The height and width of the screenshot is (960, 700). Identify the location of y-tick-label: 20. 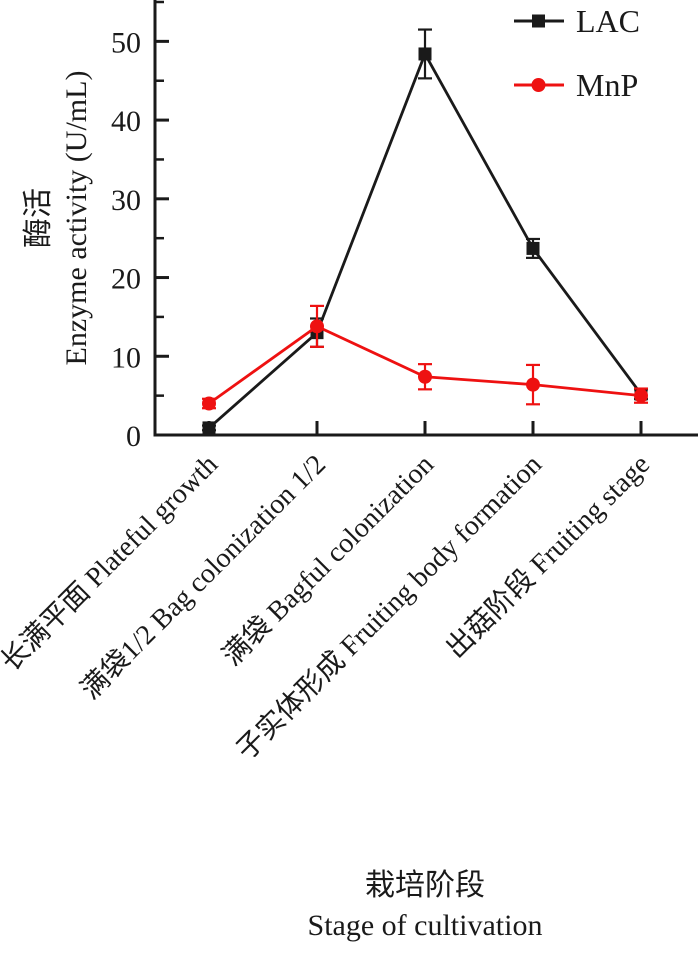
(126, 279).